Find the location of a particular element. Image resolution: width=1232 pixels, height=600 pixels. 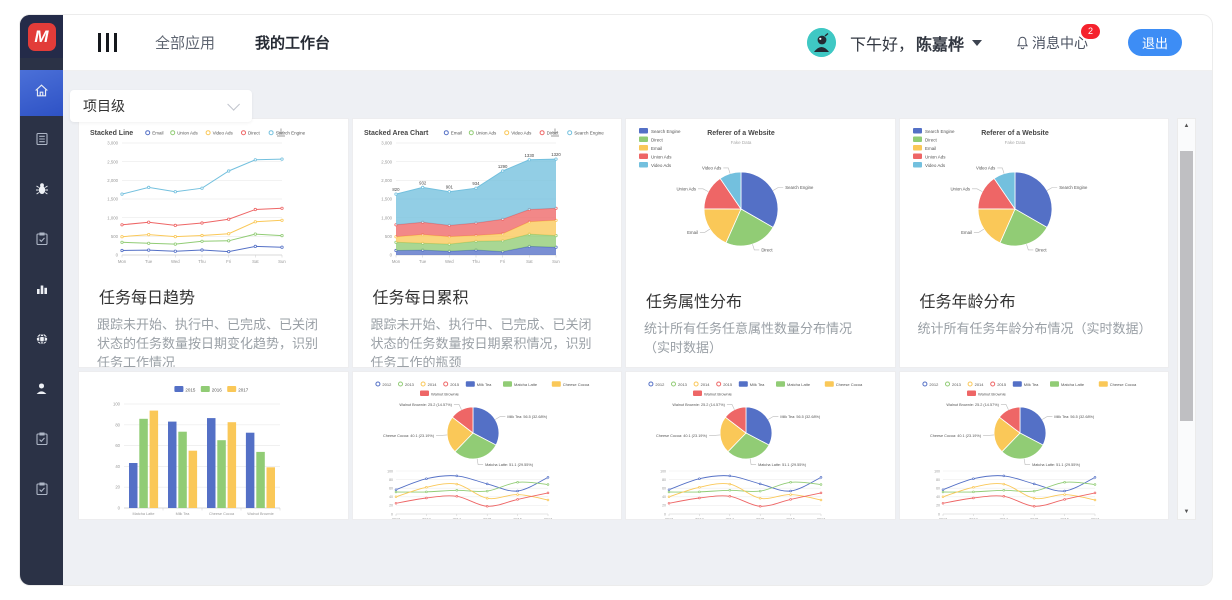

app-logo: M is located at coordinates (41, 36).